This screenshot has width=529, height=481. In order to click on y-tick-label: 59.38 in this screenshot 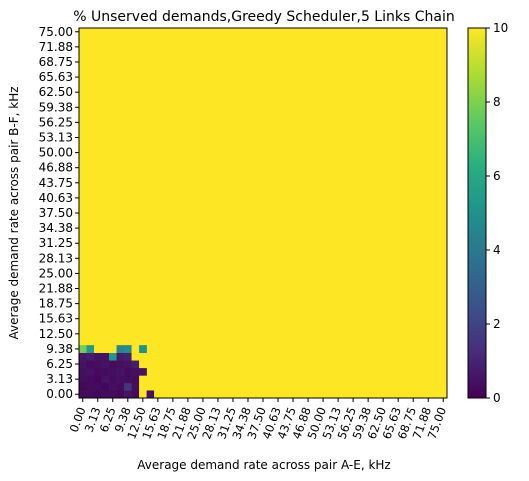, I will do `click(56, 107)`.